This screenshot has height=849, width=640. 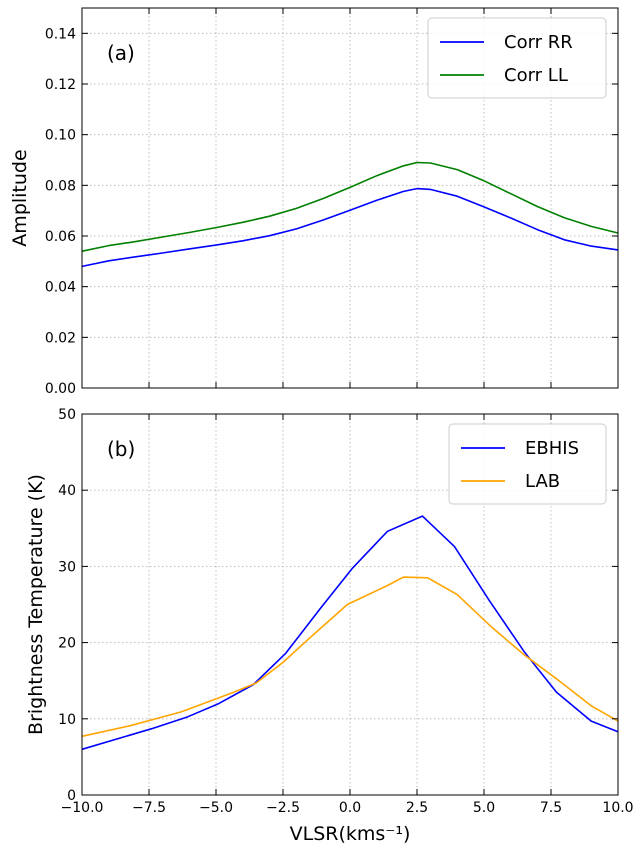 What do you see at coordinates (67, 720) in the screenshot?
I see `y-tick-label: 10` at bounding box center [67, 720].